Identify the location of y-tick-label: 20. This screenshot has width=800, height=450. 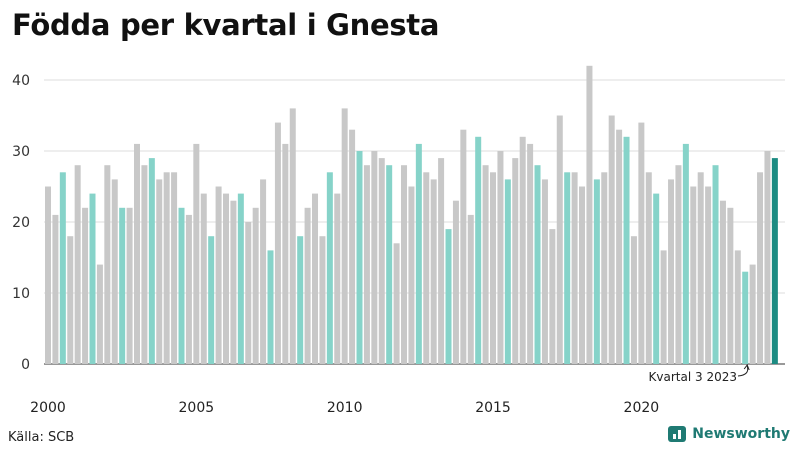
(21, 223).